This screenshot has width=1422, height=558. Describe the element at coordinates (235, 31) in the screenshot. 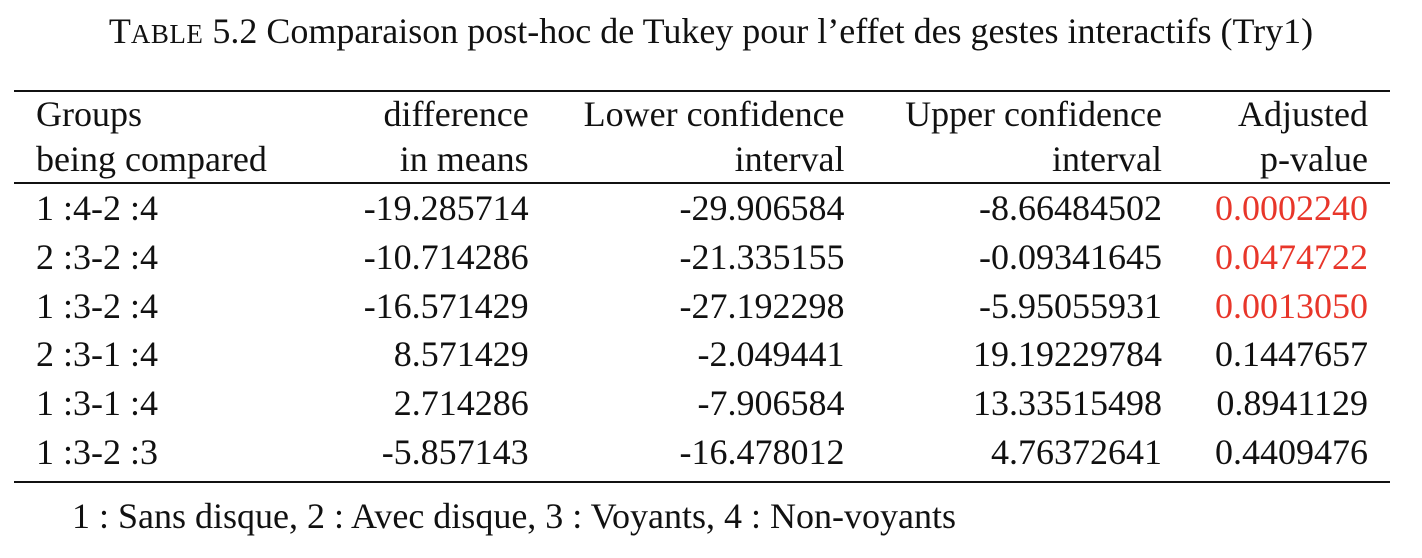

I see `caption-number: 5.2` at that location.